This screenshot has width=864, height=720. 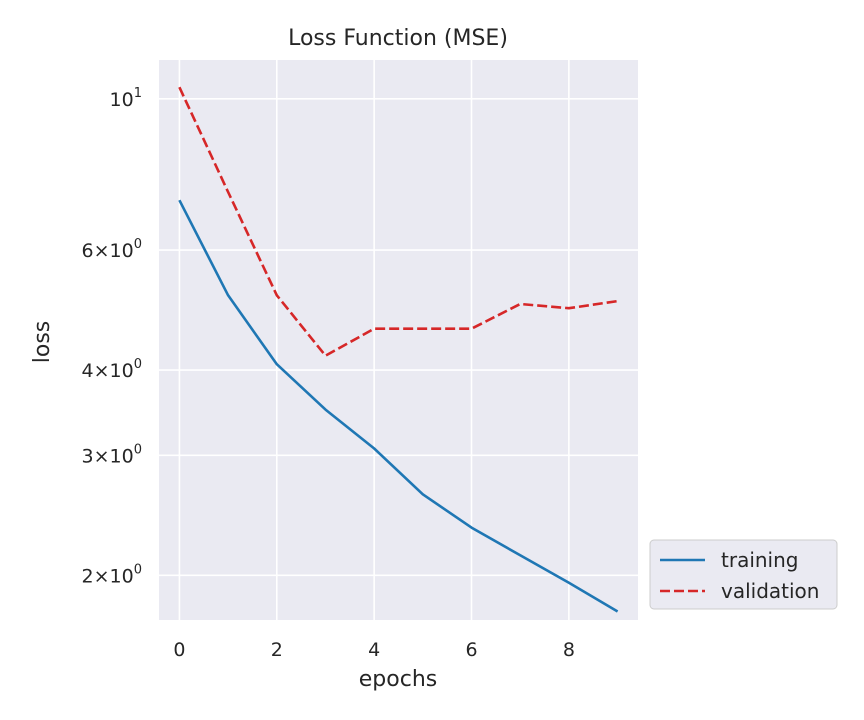 I want to click on x-tick-label: 4, so click(x=374, y=650).